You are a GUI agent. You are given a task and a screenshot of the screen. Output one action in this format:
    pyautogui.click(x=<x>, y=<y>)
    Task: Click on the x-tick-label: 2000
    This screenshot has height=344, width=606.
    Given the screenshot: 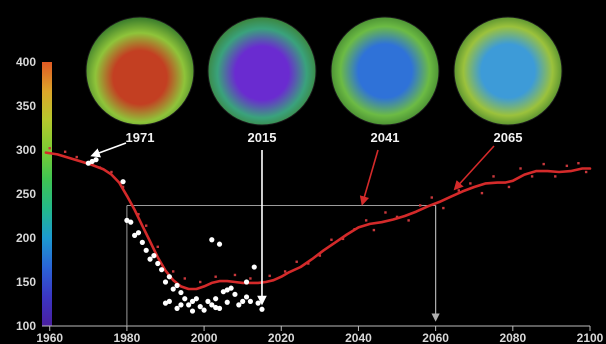 What is the action you would take?
    pyautogui.click(x=204, y=337)
    